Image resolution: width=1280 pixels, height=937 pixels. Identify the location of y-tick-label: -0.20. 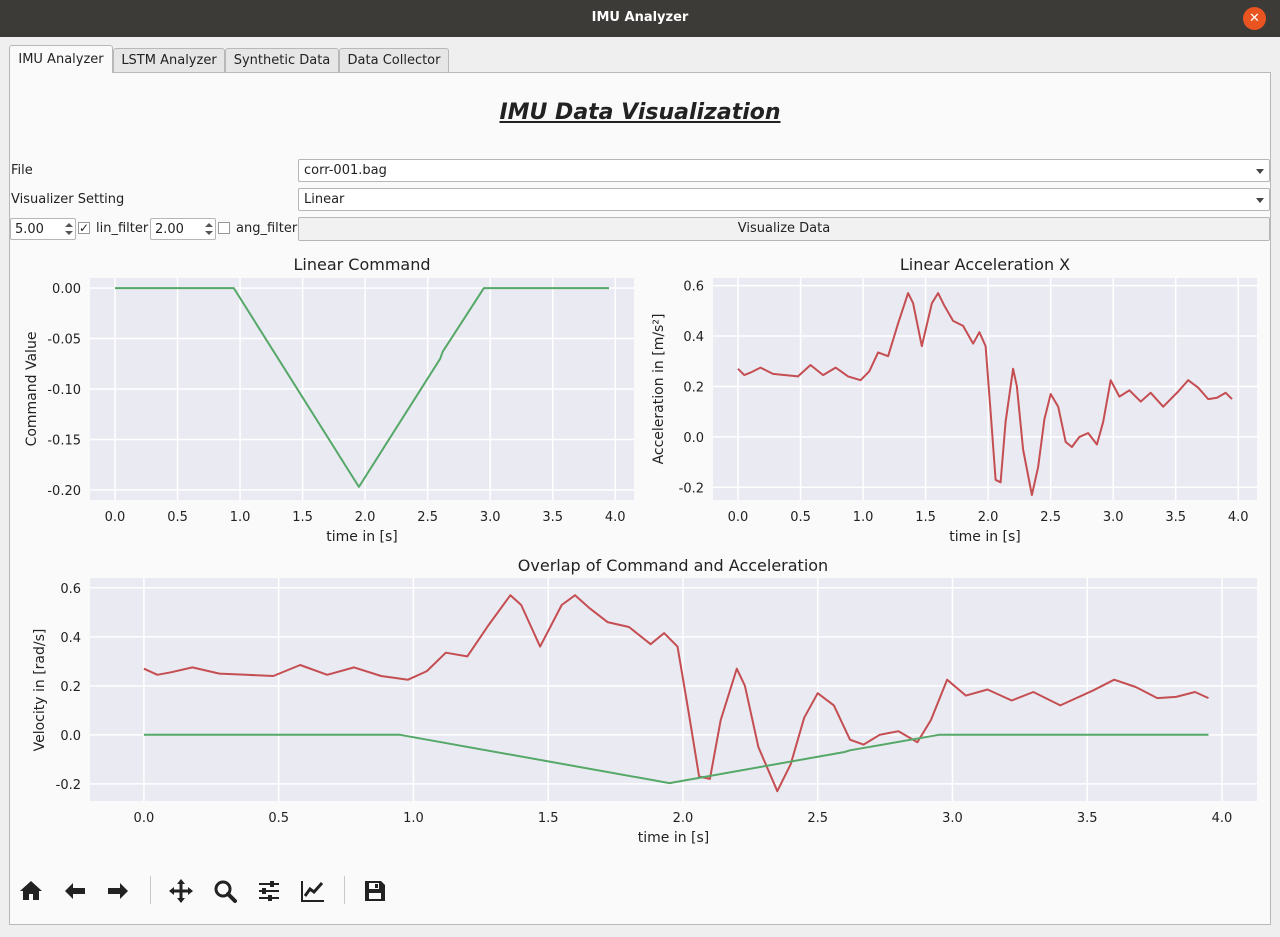
(64, 491).